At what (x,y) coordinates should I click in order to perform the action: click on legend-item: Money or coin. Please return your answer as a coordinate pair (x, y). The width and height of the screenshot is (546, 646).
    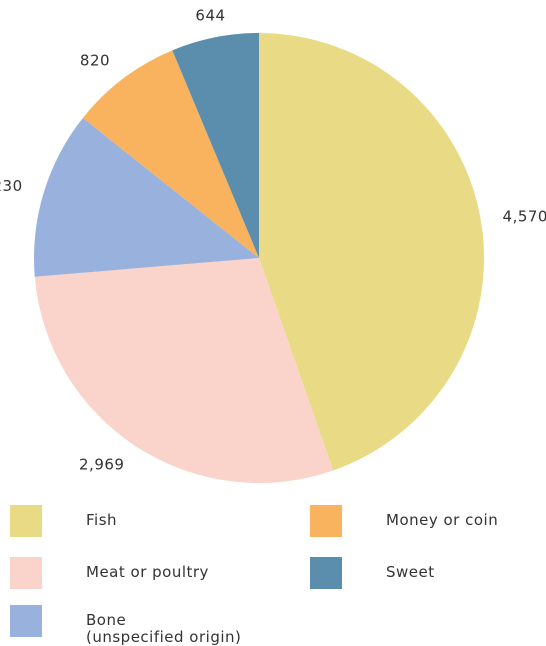
    Looking at the image, I should click on (404, 521).